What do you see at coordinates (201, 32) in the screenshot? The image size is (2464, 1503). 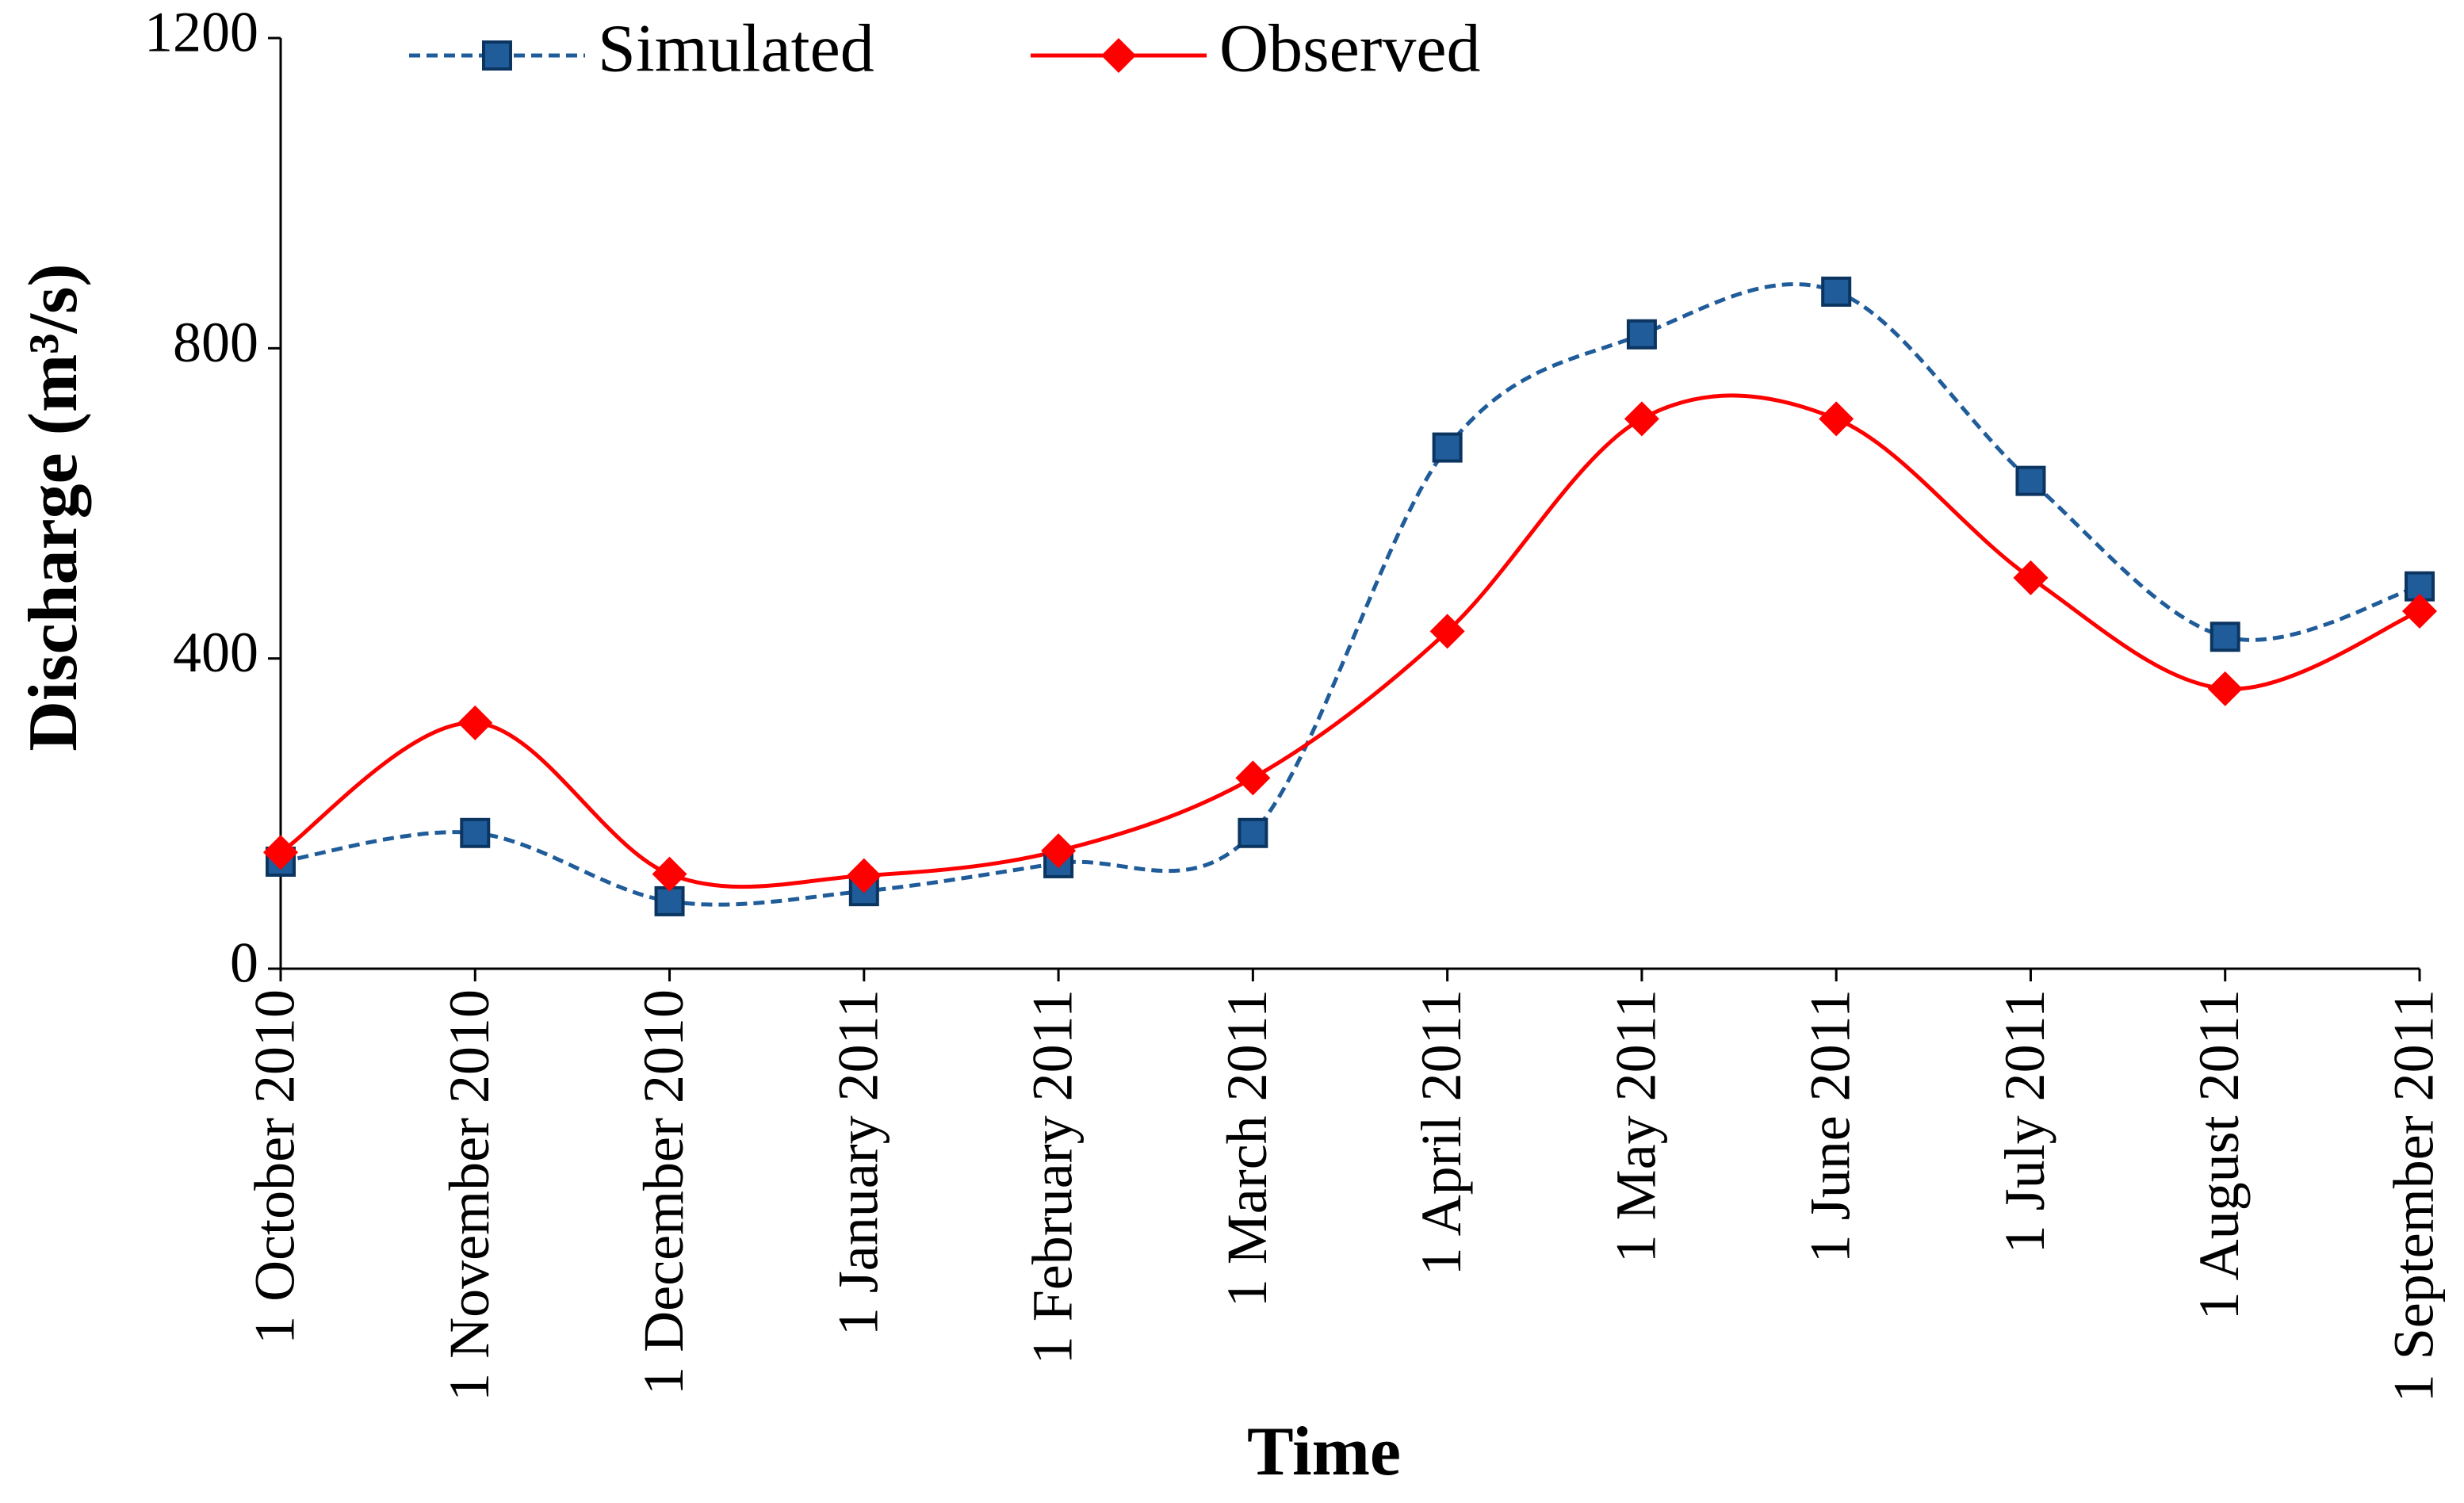 I see `y-tick-label: 1200` at bounding box center [201, 32].